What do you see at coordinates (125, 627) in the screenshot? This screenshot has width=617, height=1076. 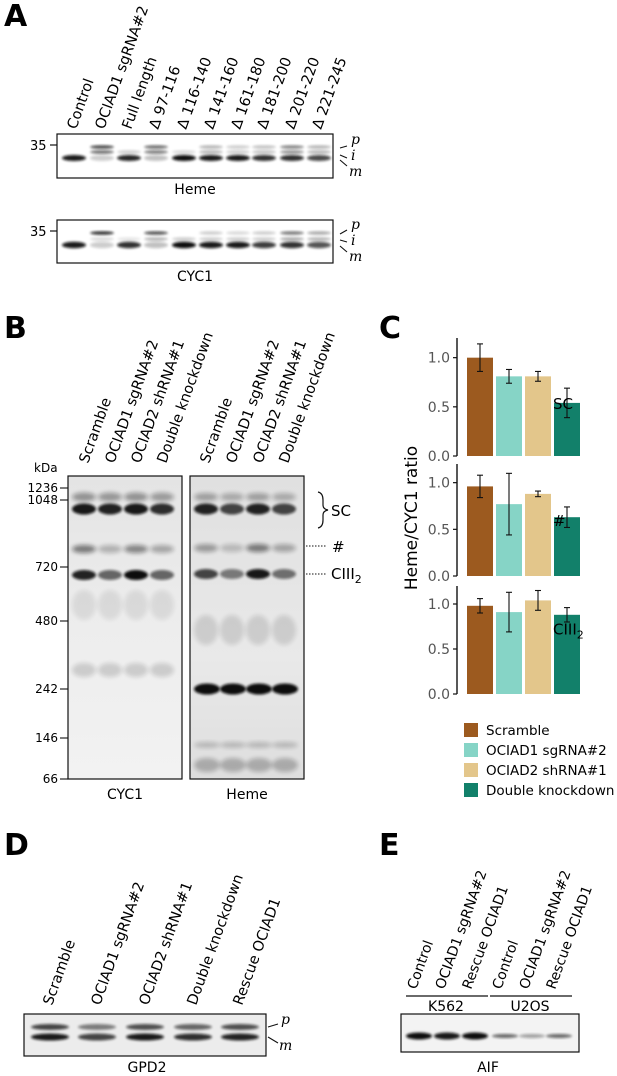 I see `panel-b-cyc1-gel` at bounding box center [125, 627].